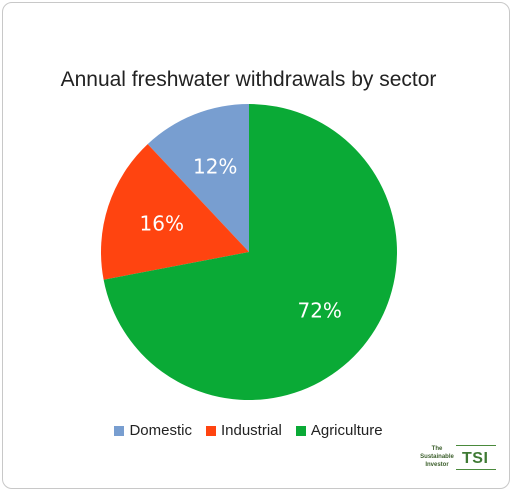 The height and width of the screenshot is (493, 514). What do you see at coordinates (319, 310) in the screenshot?
I see `slice-label-agriculture: 72%` at bounding box center [319, 310].